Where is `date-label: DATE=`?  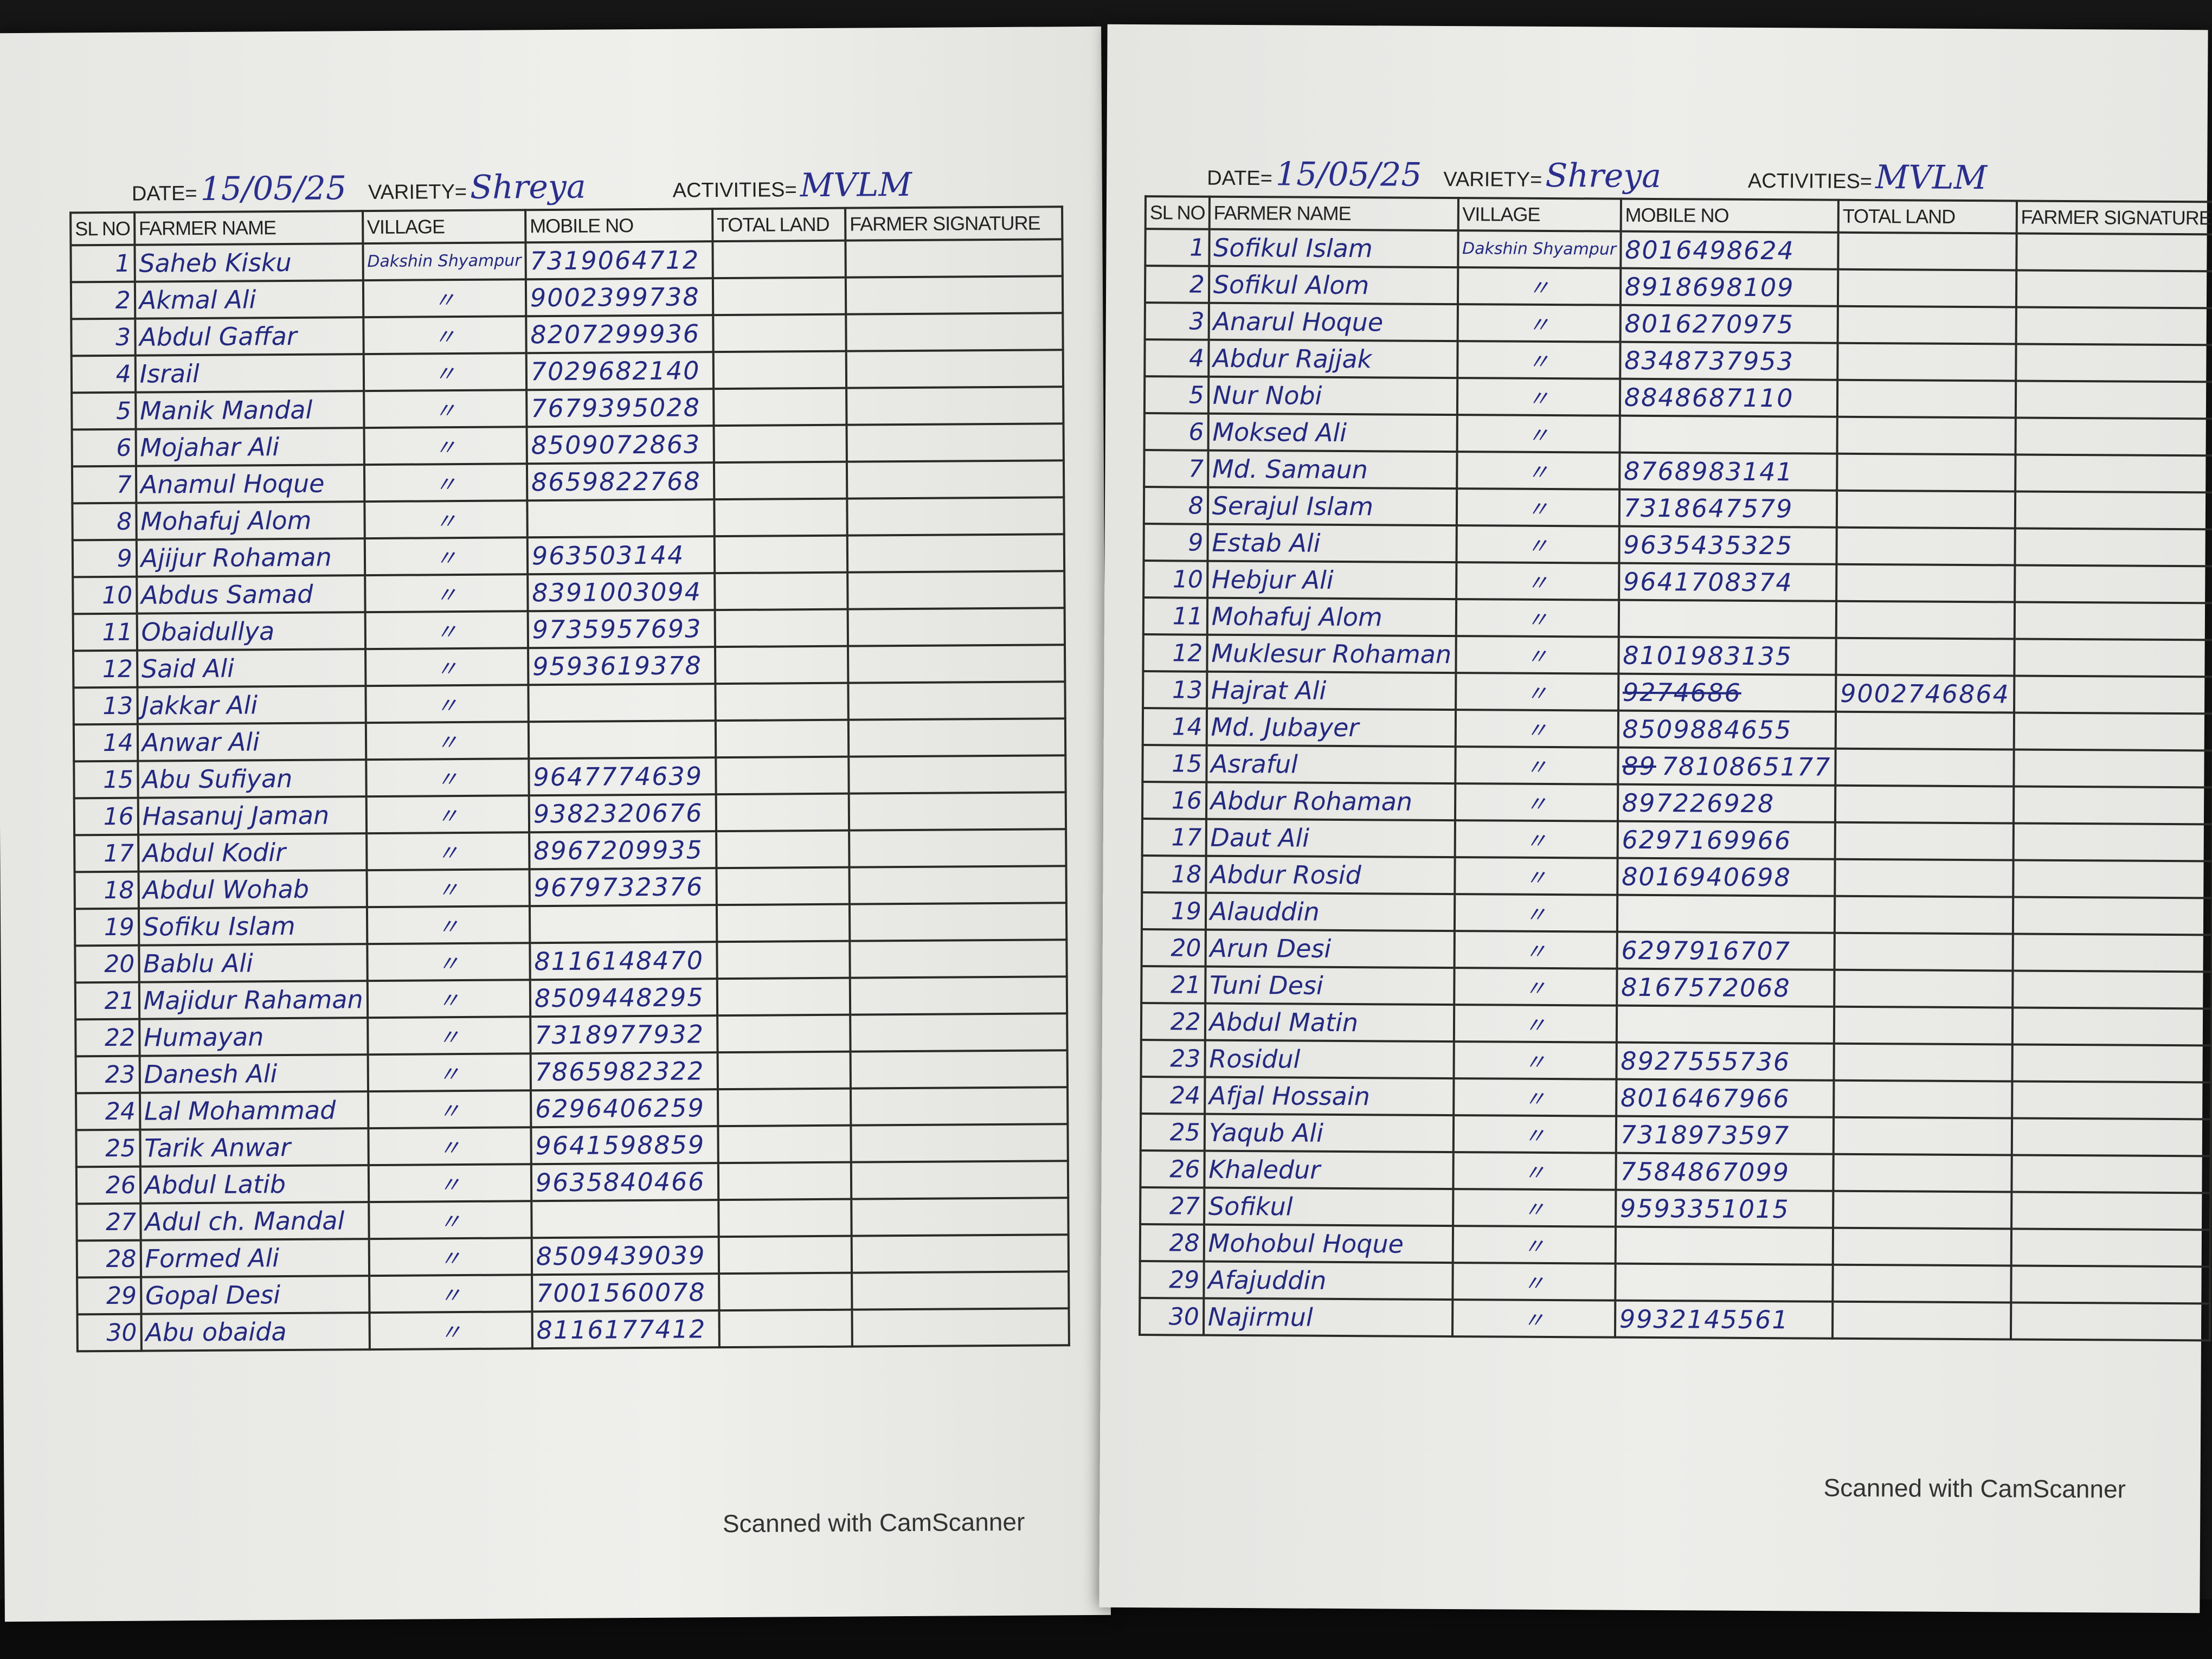
date-label: DATE= is located at coordinates (1240, 178).